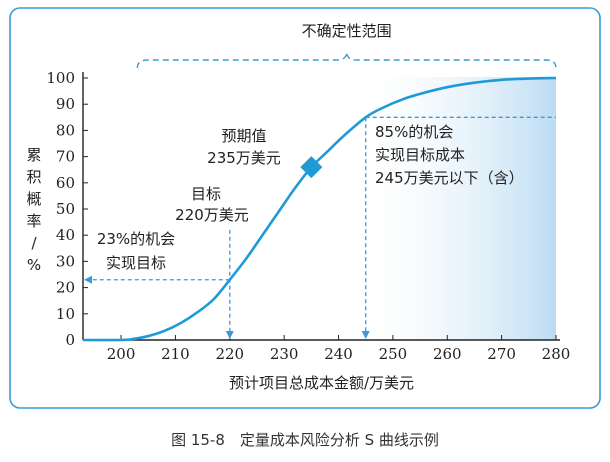 This screenshot has width=610, height=462. Describe the element at coordinates (65, 235) in the screenshot. I see `y-tick-label: 40` at that location.